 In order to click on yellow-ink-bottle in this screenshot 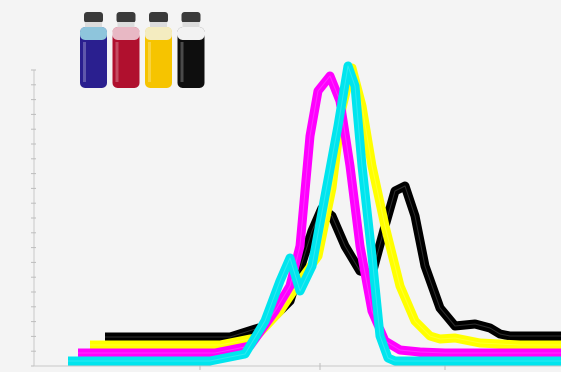, I will do `click(158, 50)`.